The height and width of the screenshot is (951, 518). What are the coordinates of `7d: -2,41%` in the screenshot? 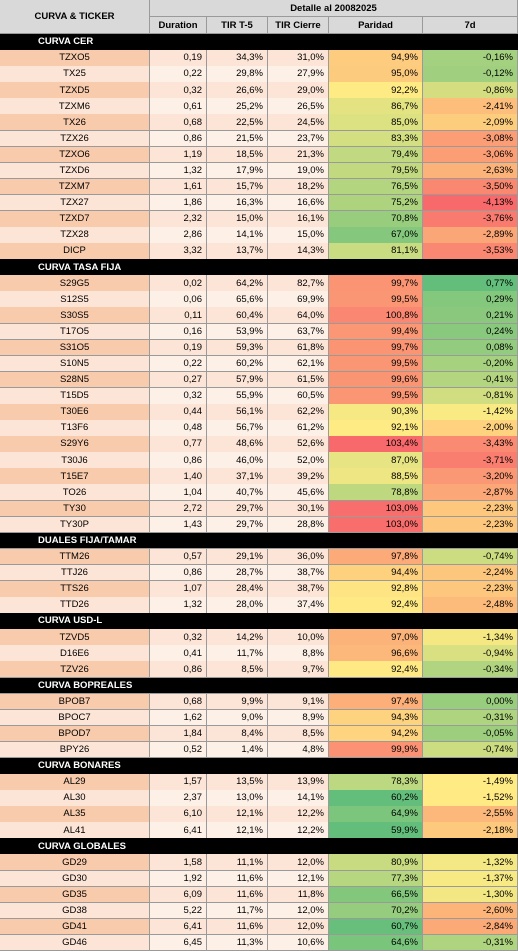 It's located at (470, 106).